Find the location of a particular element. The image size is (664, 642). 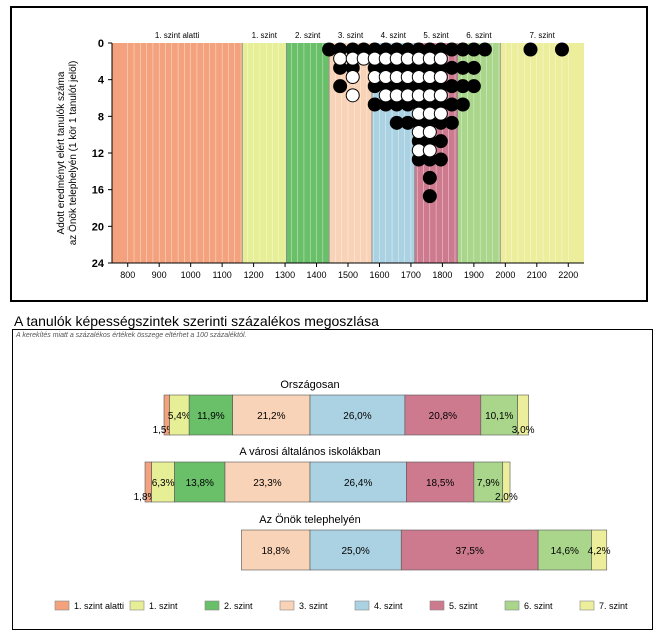

level-band-label: 3. szint is located at coordinates (351, 35).